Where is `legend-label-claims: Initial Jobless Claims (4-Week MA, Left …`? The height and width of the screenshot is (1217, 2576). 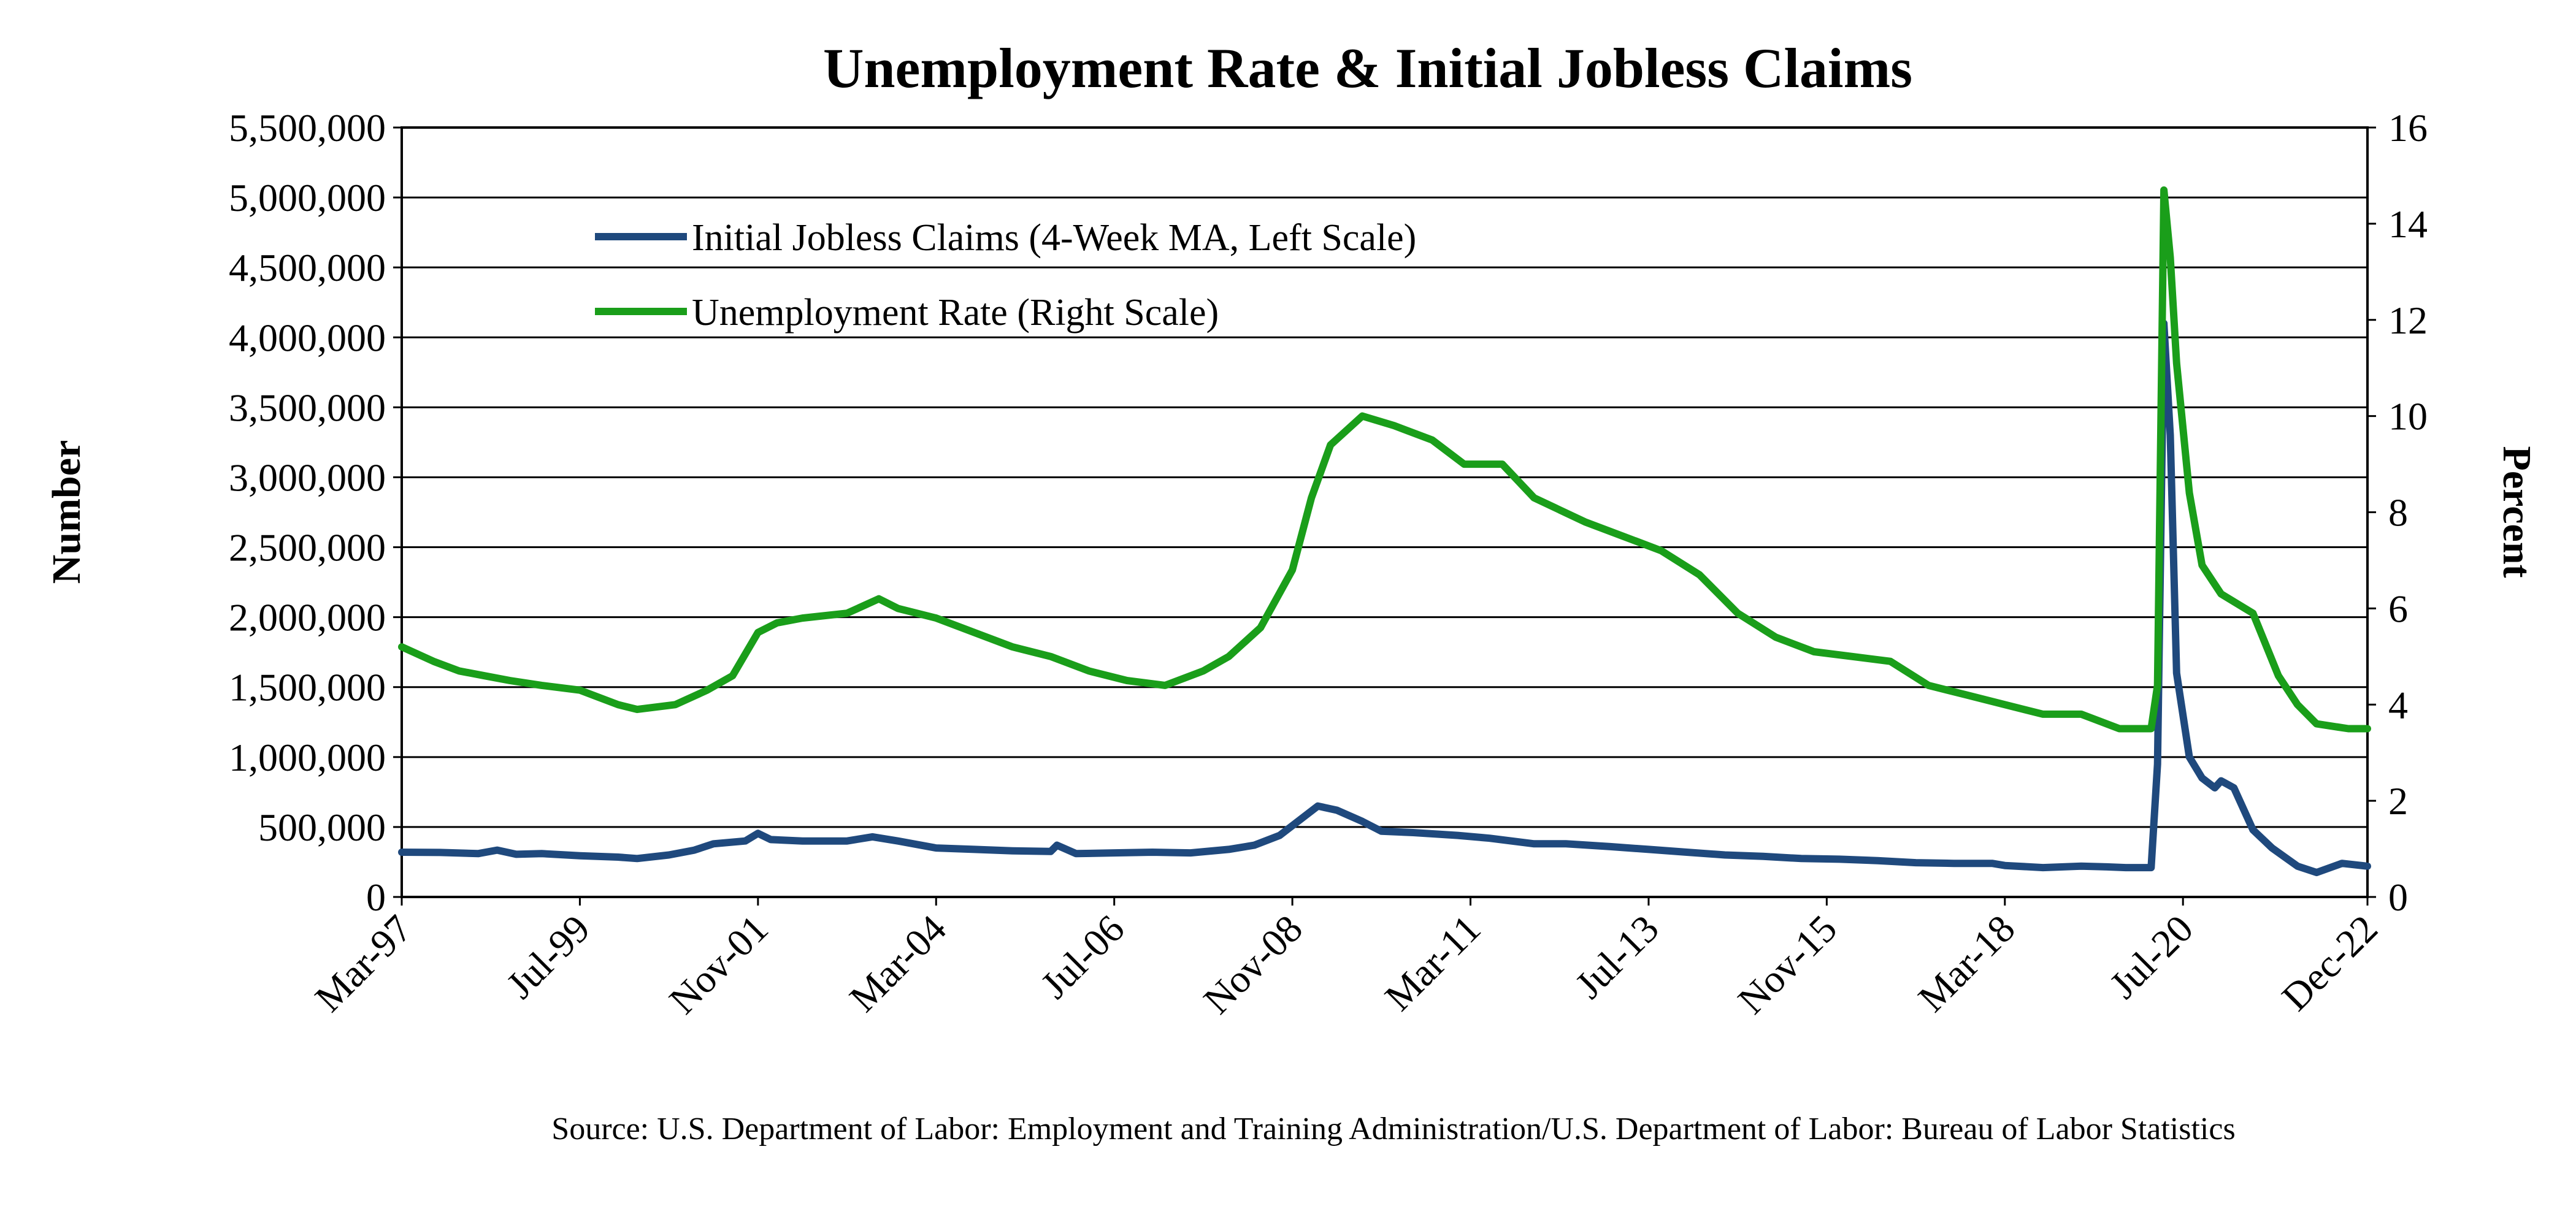
legend-label-claims: Initial Jobless Claims (4-Week MA, Left … is located at coordinates (1054, 238).